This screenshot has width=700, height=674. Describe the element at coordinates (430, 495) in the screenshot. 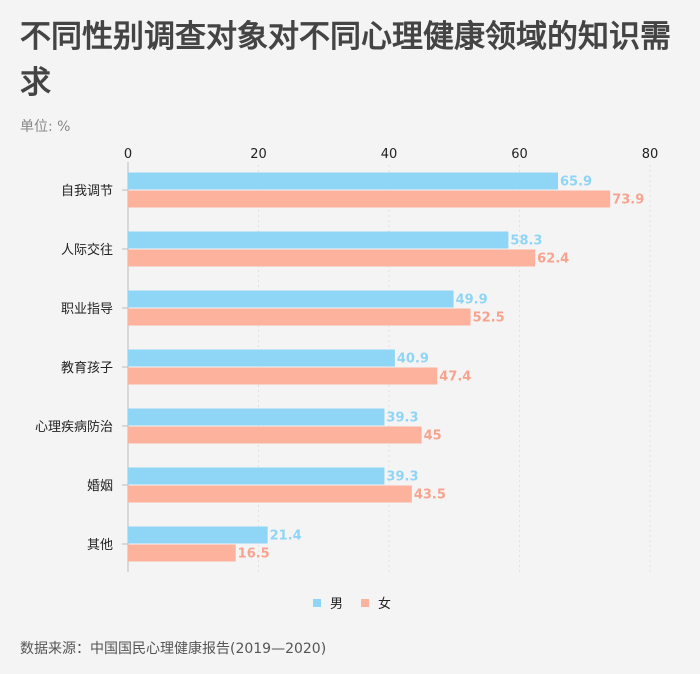

I see `data-label: 43.5` at that location.